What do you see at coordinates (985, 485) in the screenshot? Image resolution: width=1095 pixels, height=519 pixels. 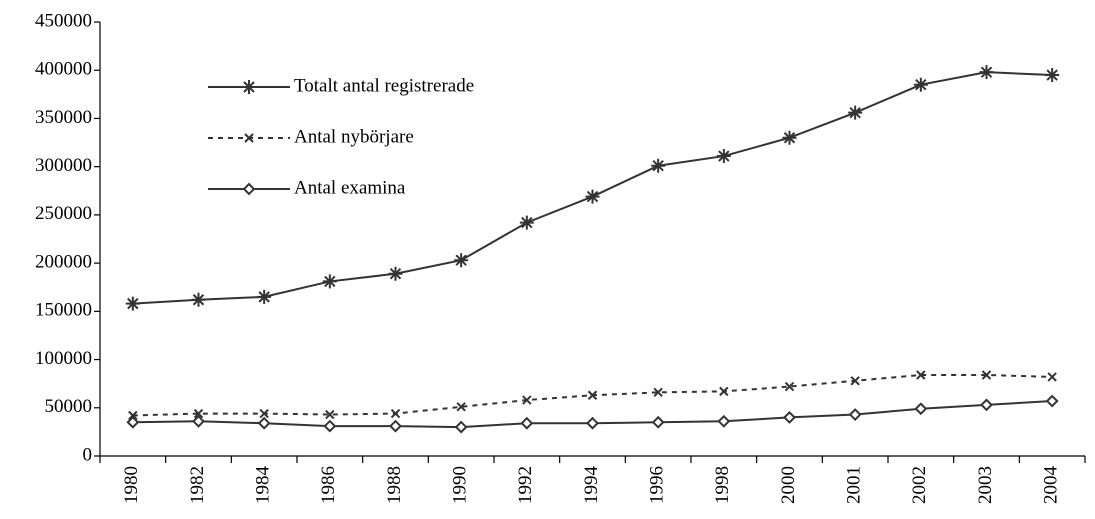 I see `x-tick-label: 2003` at bounding box center [985, 485].